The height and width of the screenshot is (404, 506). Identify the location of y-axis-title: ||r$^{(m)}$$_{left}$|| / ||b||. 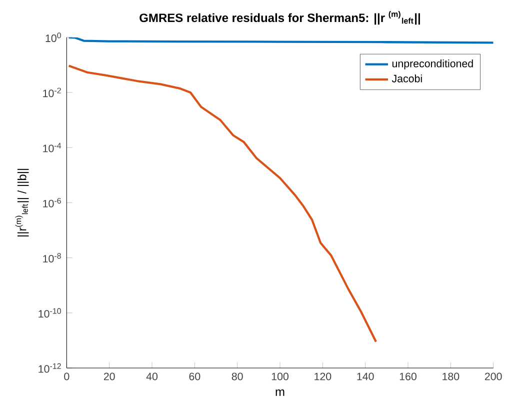
(22, 202).